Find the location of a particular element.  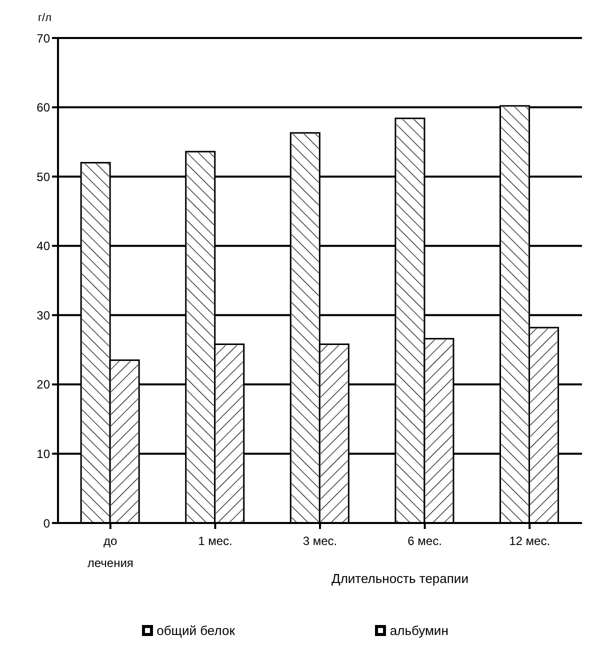

y-tick-label: 20 is located at coordinates (43, 385).